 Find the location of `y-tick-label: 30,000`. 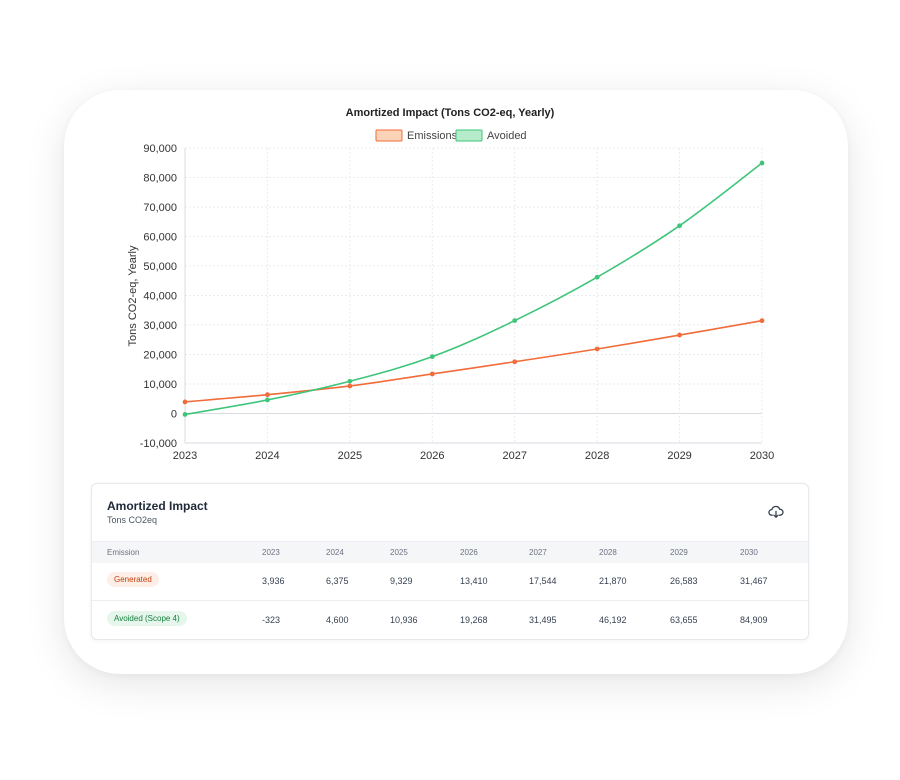

y-tick-label: 30,000 is located at coordinates (160, 326).